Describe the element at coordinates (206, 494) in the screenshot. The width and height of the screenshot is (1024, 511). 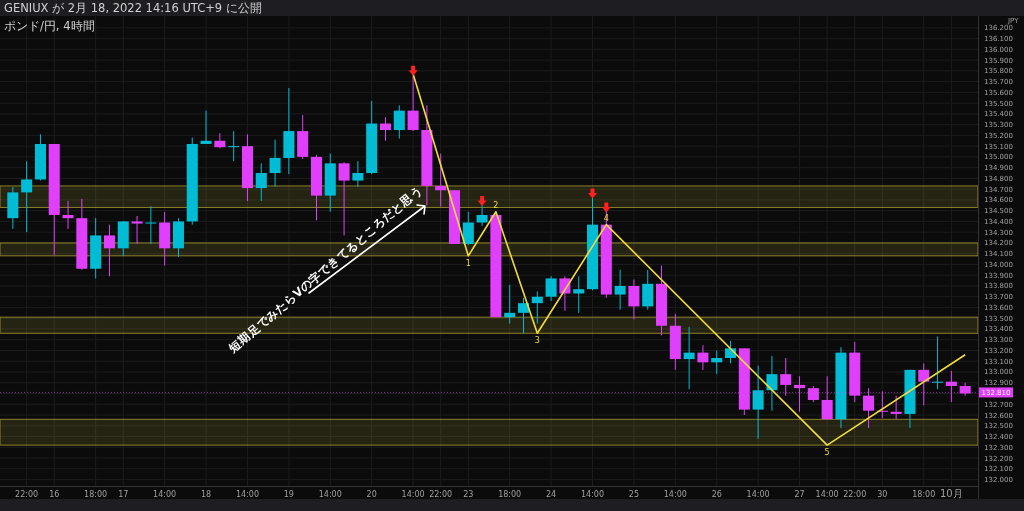
I see `x-tick-label: 18` at that location.